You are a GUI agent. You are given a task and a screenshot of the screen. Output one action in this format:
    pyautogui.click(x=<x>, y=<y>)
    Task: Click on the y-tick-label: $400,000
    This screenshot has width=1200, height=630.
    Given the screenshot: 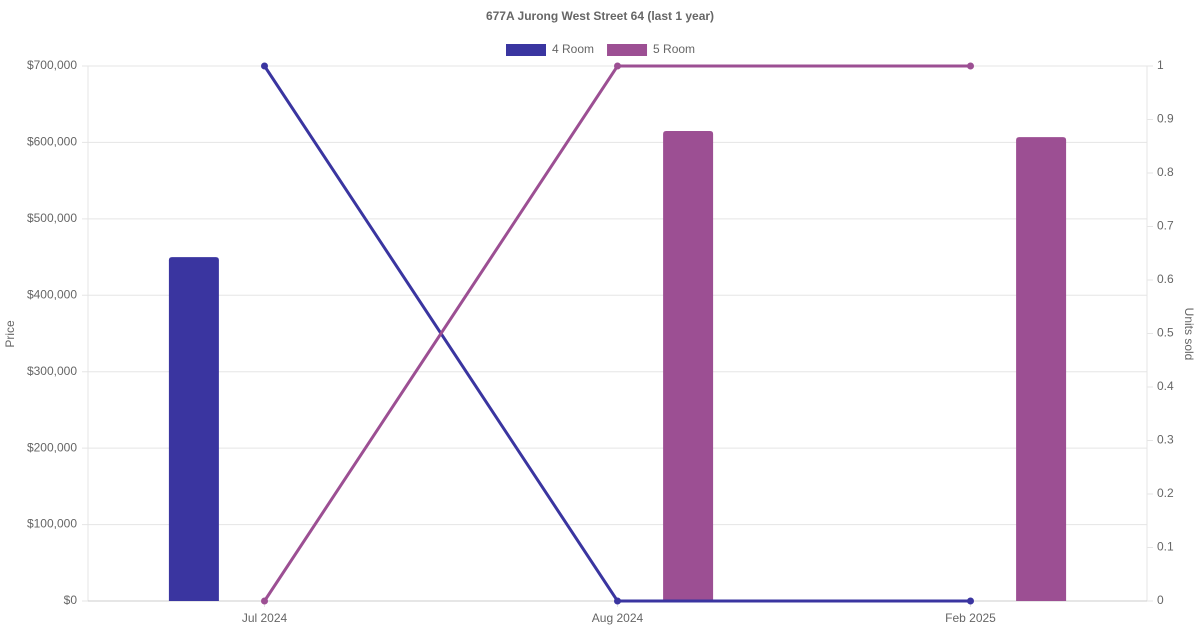 What is the action you would take?
    pyautogui.click(x=52, y=294)
    